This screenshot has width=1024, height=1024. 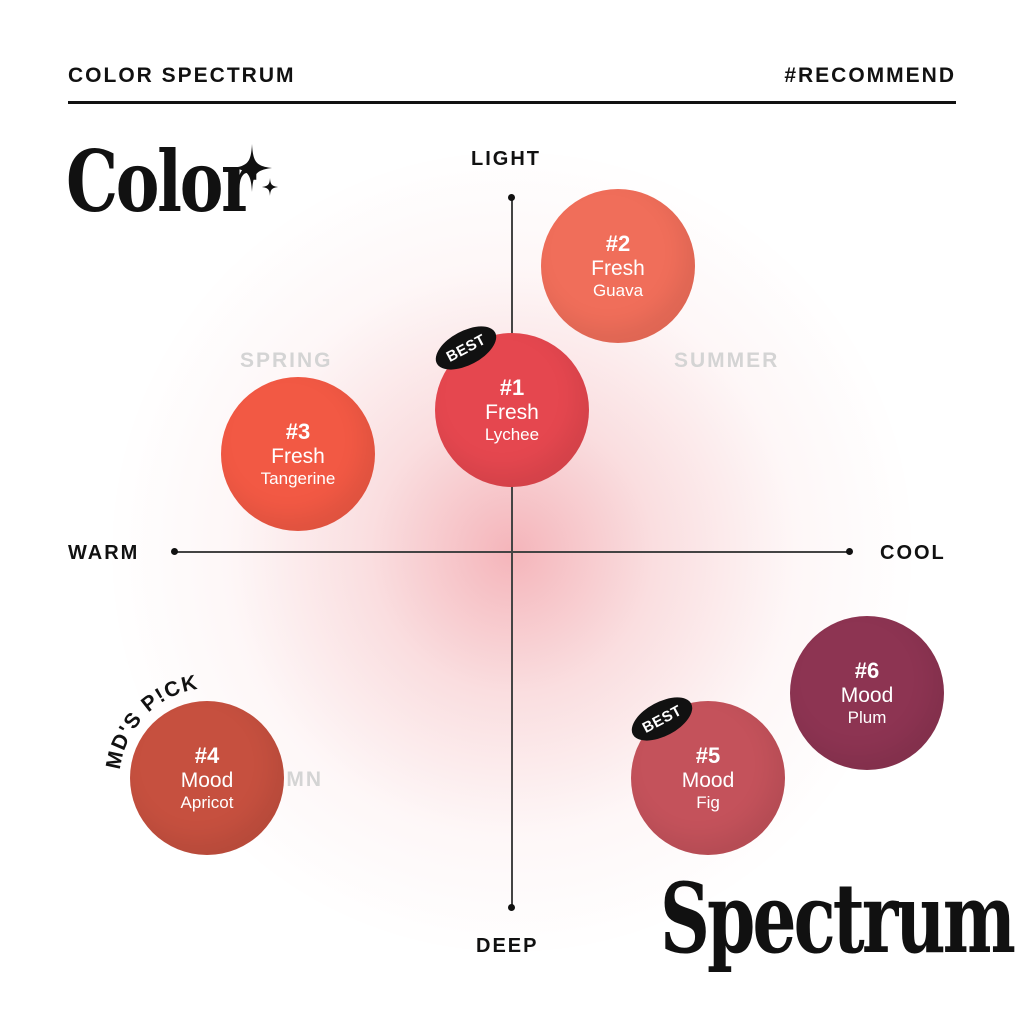 I want to click on swatch-number: #4, so click(x=207, y=755).